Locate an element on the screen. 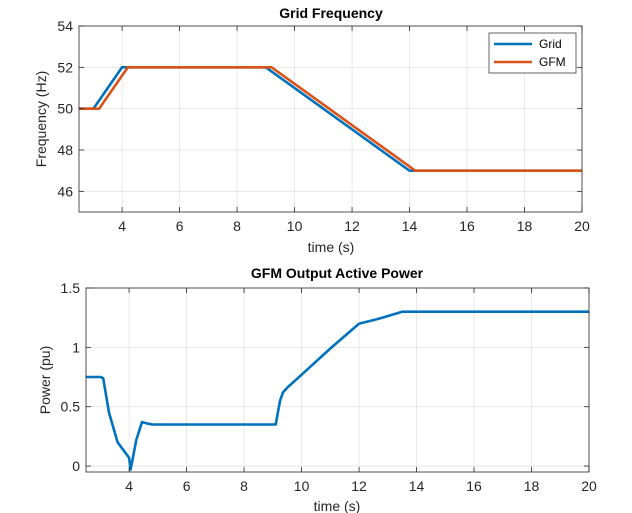 The width and height of the screenshot is (632, 513). legend-label-grid: Grid is located at coordinates (550, 44).